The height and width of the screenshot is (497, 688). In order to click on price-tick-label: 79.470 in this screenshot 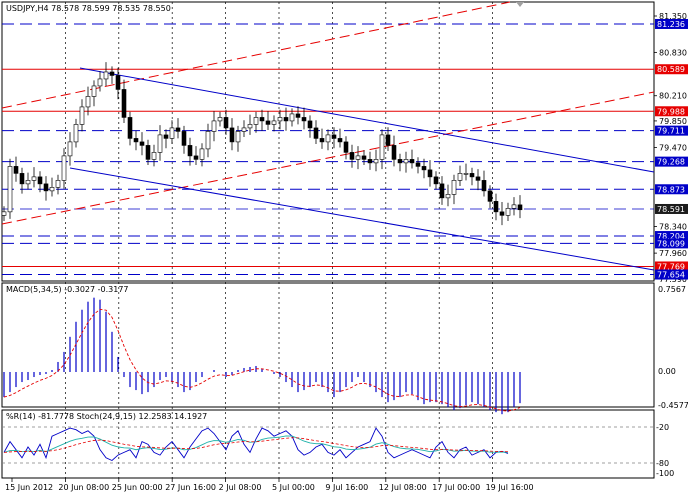, I will do `click(673, 148)`.